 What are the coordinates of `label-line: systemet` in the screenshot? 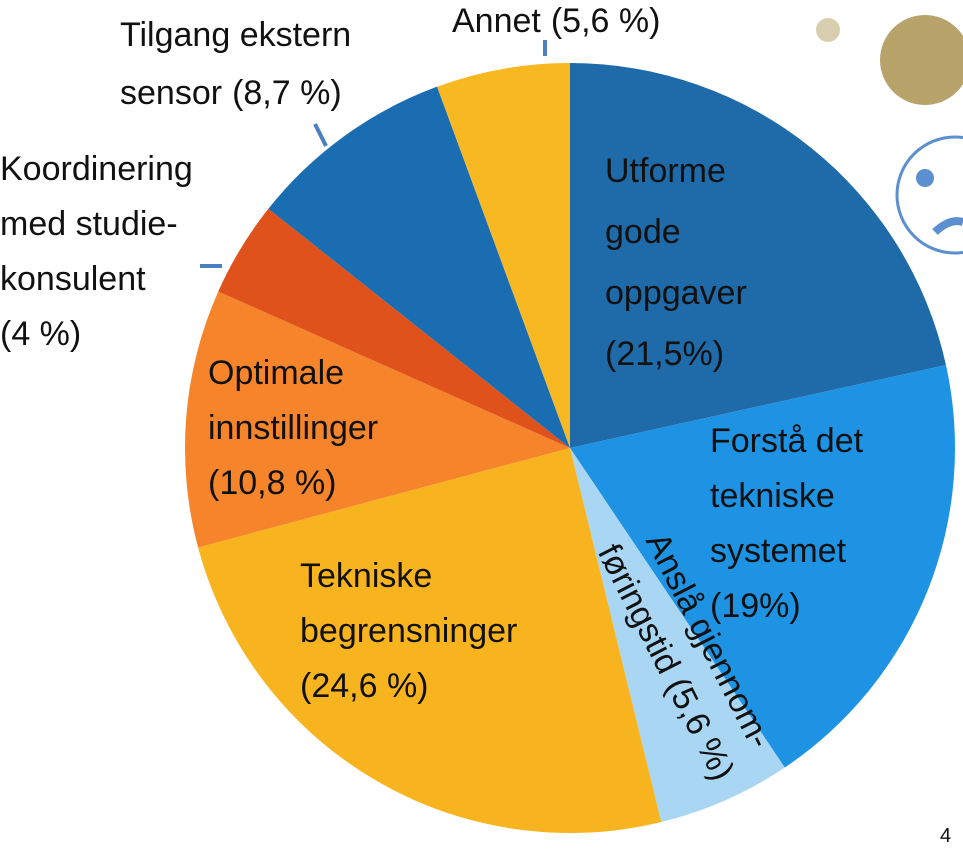 It's located at (778, 551).